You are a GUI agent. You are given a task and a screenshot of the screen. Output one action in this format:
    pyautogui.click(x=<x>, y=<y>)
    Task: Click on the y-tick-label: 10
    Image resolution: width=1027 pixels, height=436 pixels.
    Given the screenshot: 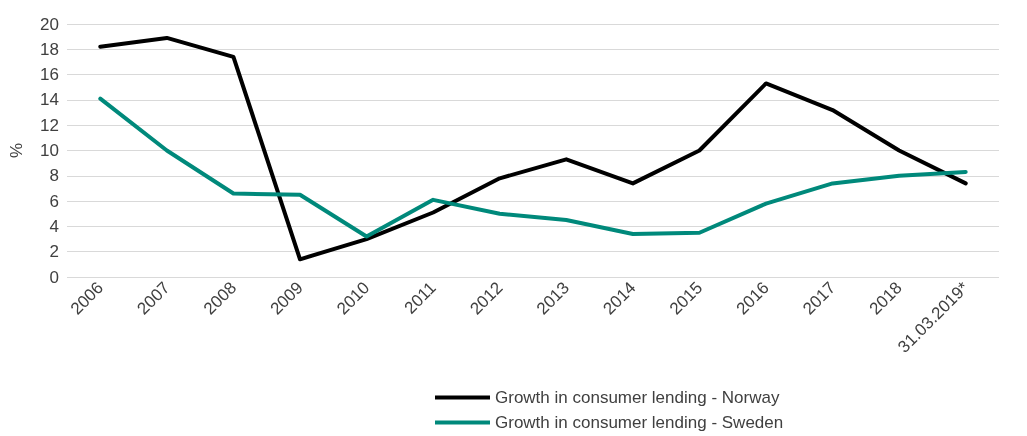 What is the action you would take?
    pyautogui.click(x=49, y=150)
    